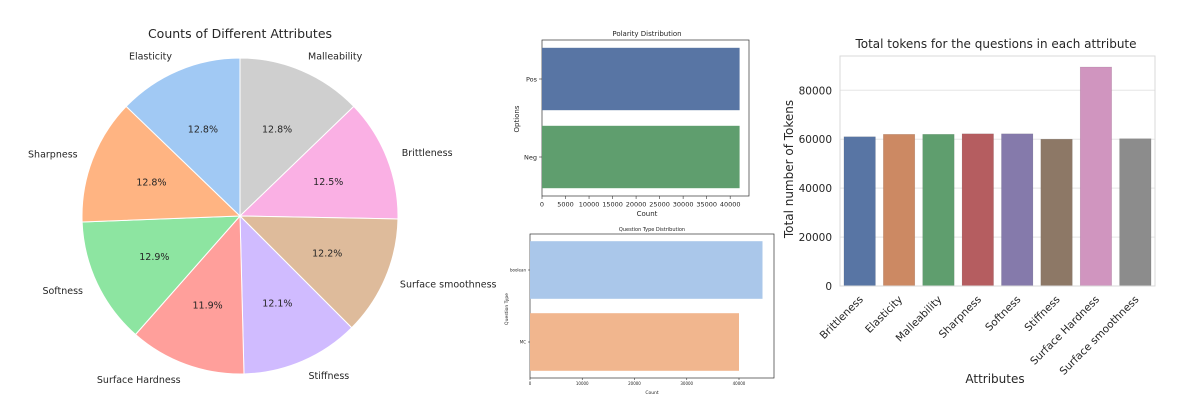 The width and height of the screenshot is (1195, 419). What do you see at coordinates (634, 383) in the screenshot?
I see `question-type-xtick-label: 20000` at bounding box center [634, 383].